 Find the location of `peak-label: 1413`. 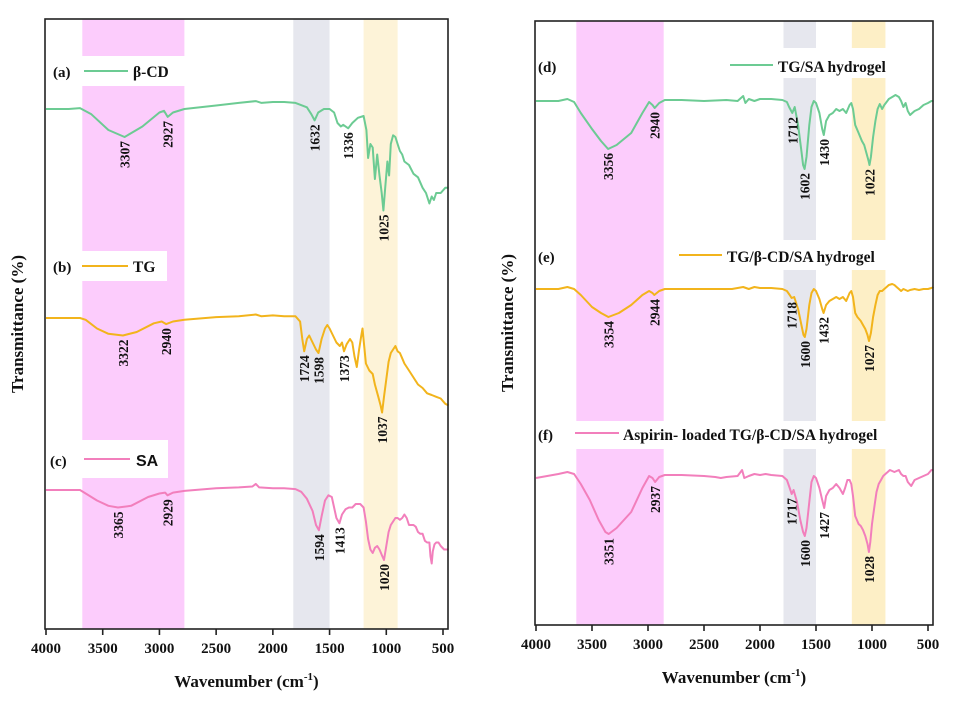

peak-label: 1413 is located at coordinates (339, 540).